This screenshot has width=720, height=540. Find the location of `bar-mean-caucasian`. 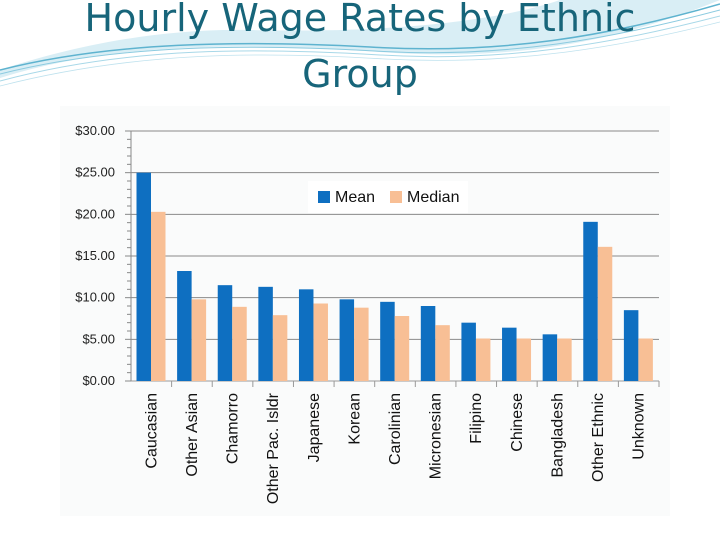

bar-mean-caucasian is located at coordinates (143, 276).